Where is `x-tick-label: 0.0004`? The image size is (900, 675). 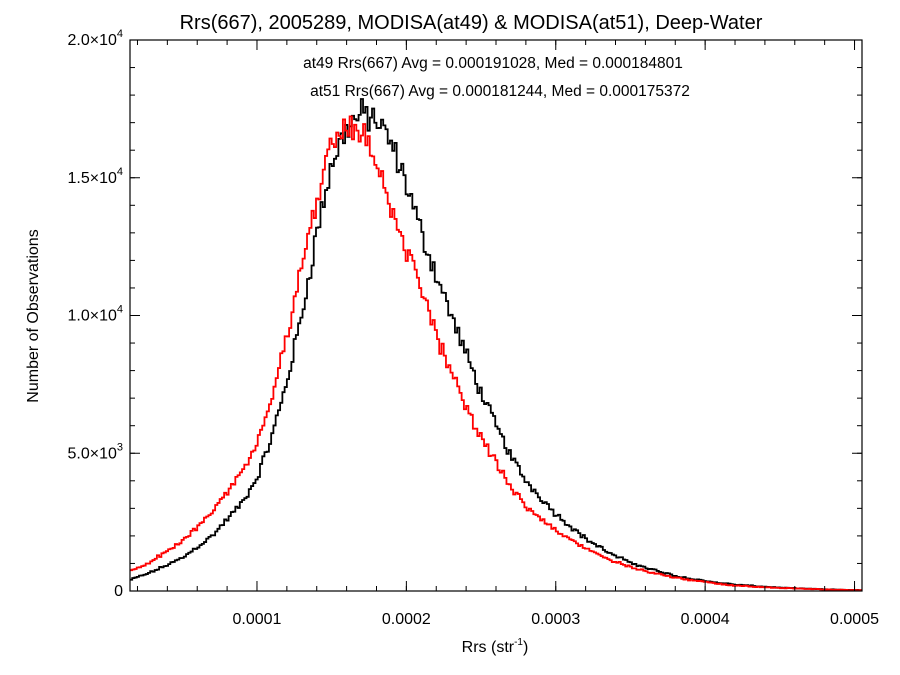 x-tick-label: 0.0004 is located at coordinates (705, 619).